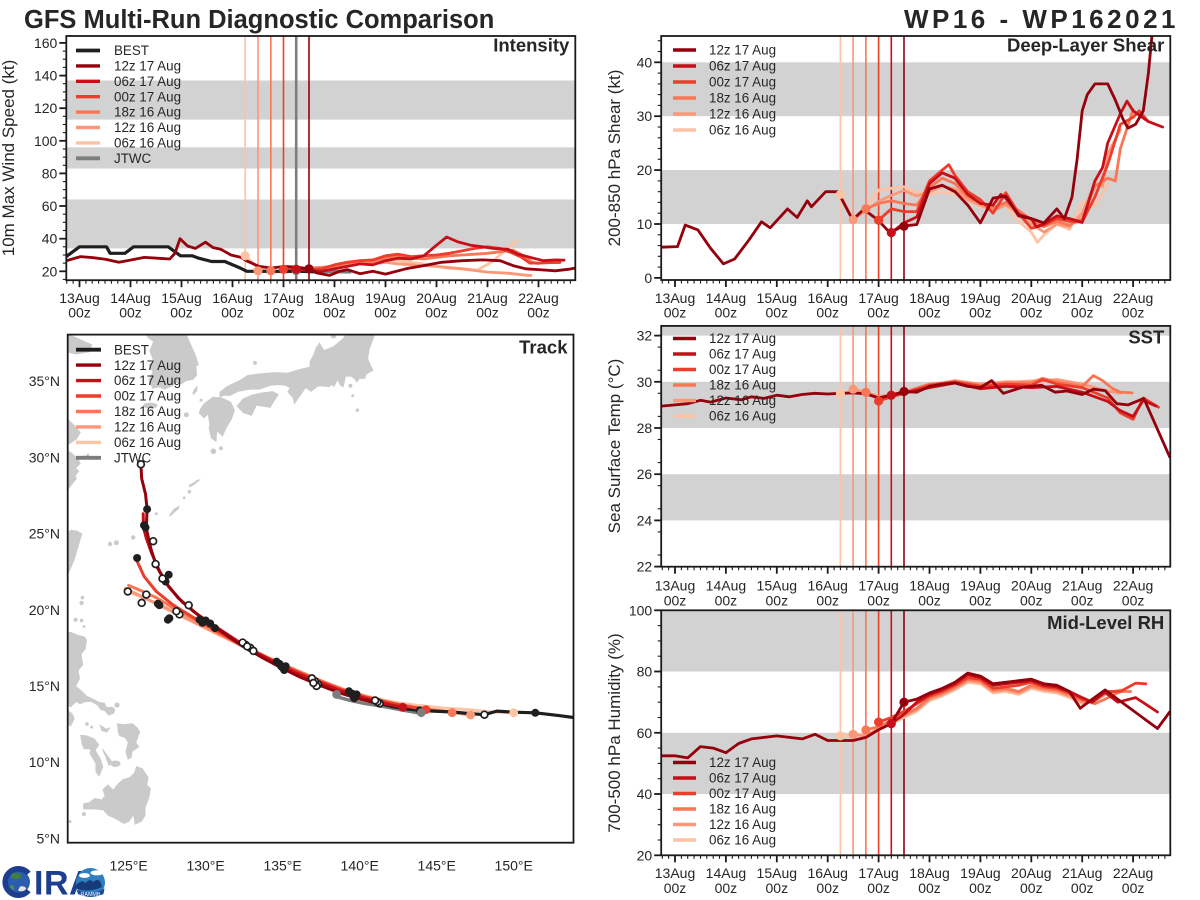  What do you see at coordinates (742, 809) in the screenshot?
I see `svg-text: 18z 16 Aug` at bounding box center [742, 809].